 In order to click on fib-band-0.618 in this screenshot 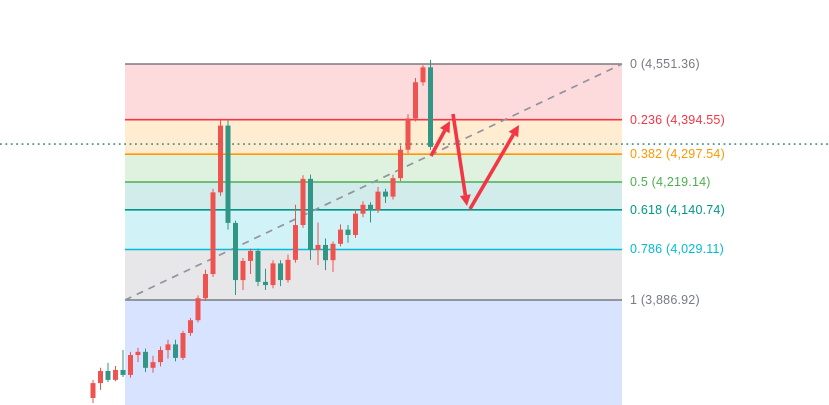, I will do `click(373, 196)`.